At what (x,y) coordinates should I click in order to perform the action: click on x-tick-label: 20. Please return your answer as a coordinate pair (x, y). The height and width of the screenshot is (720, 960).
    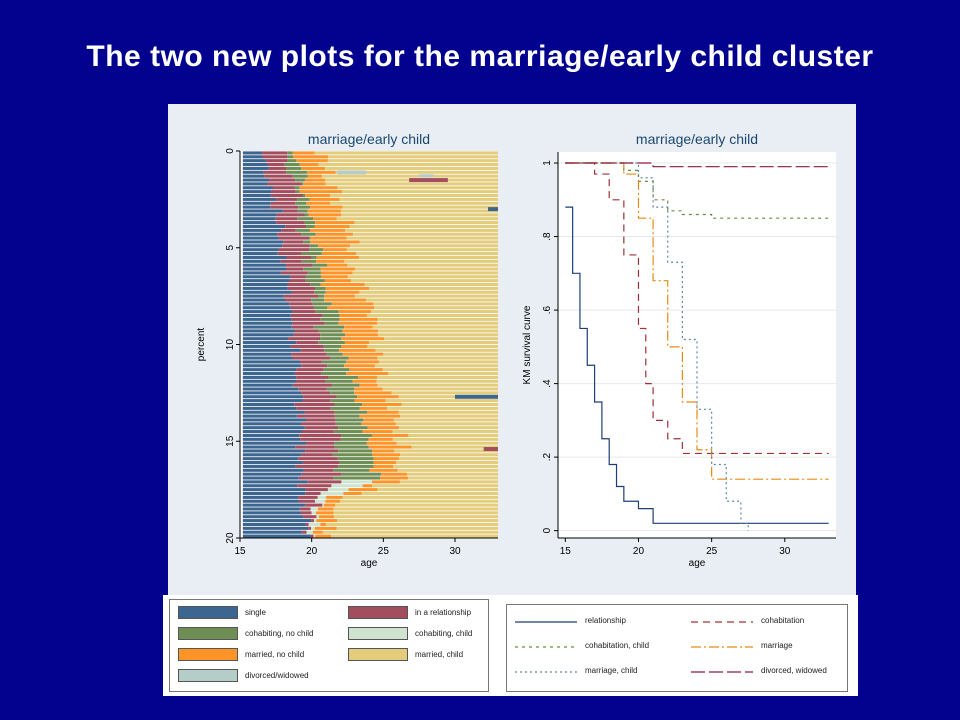
    Looking at the image, I should click on (312, 551).